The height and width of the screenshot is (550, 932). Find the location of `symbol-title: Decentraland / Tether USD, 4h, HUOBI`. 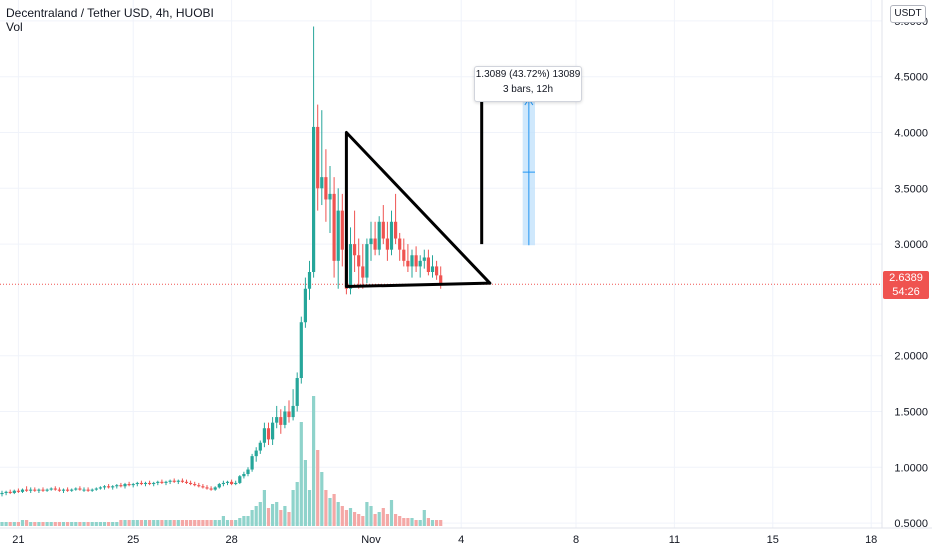

symbol-title: Decentraland / Tether USD, 4h, HUOBI is located at coordinates (110, 13).